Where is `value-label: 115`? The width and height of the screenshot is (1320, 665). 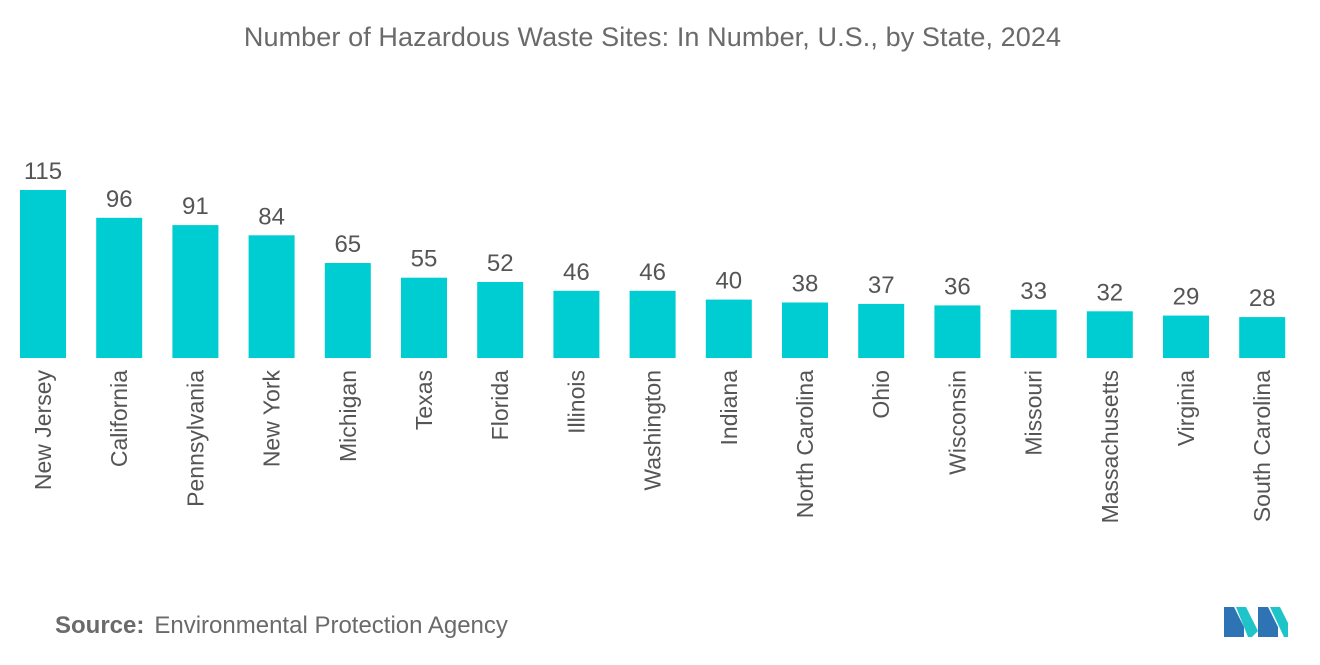 value-label: 115 is located at coordinates (43, 171).